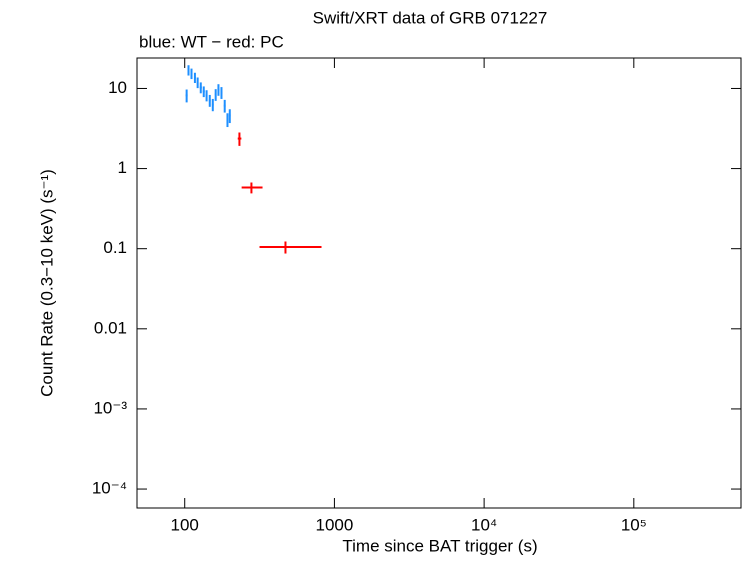 This screenshot has height=563, width=746. Describe the element at coordinates (122, 167) in the screenshot. I see `y-tick-label: 1` at that location.